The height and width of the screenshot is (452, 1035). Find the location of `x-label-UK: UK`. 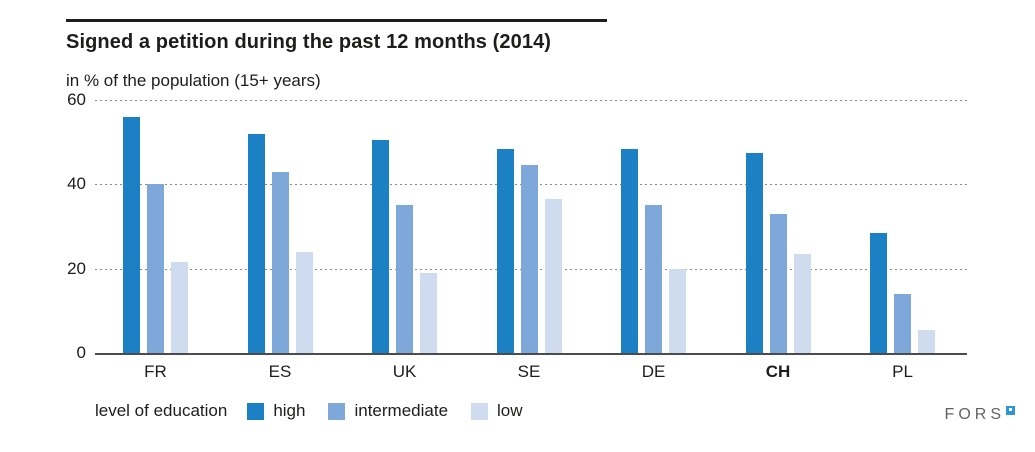

x-label-UK: UK is located at coordinates (404, 371).